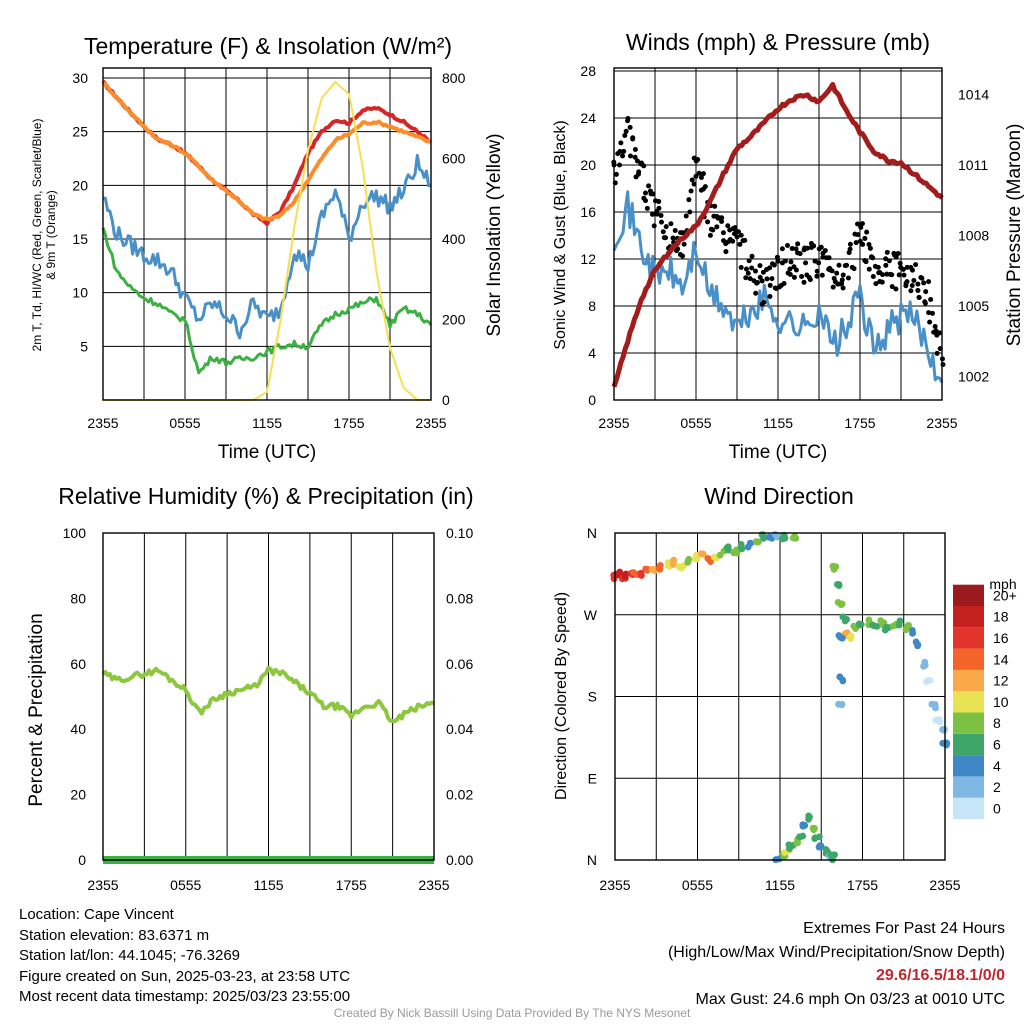  I want to click on temp-title-main: Temperature (F) & Insolation (W/m²), so click(268, 46).